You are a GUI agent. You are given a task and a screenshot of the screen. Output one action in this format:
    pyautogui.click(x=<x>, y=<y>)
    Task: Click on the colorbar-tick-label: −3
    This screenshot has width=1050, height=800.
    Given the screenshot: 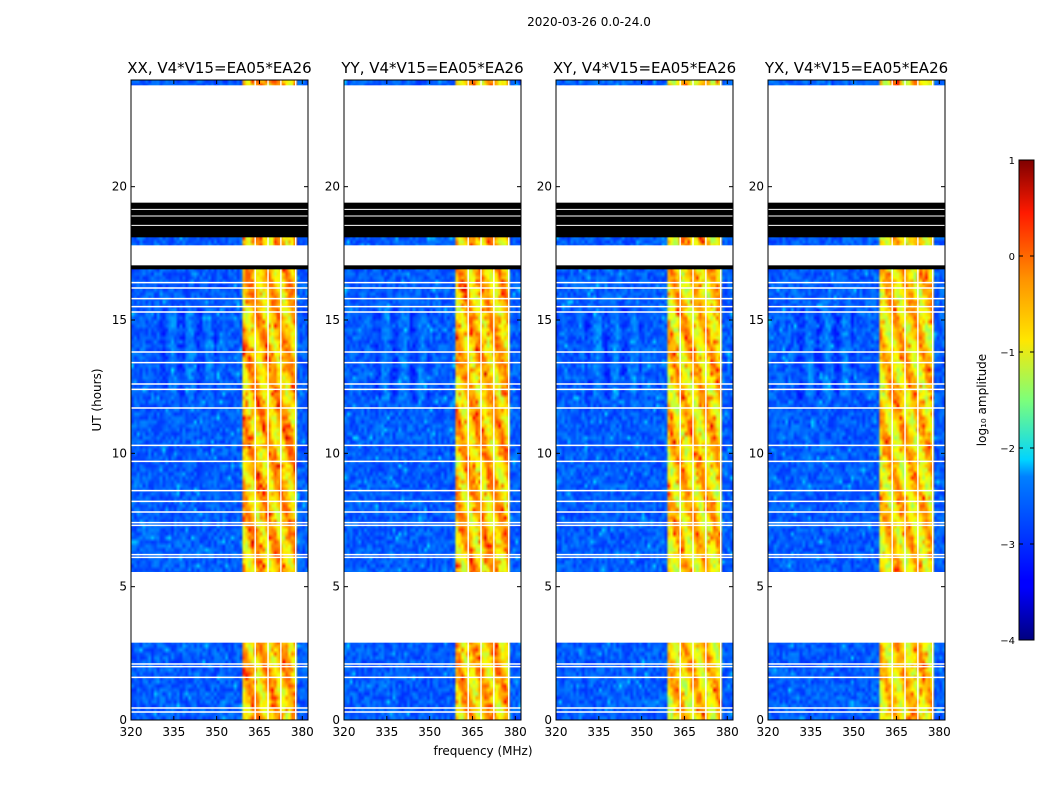 What is the action you would take?
    pyautogui.click(x=1007, y=545)
    